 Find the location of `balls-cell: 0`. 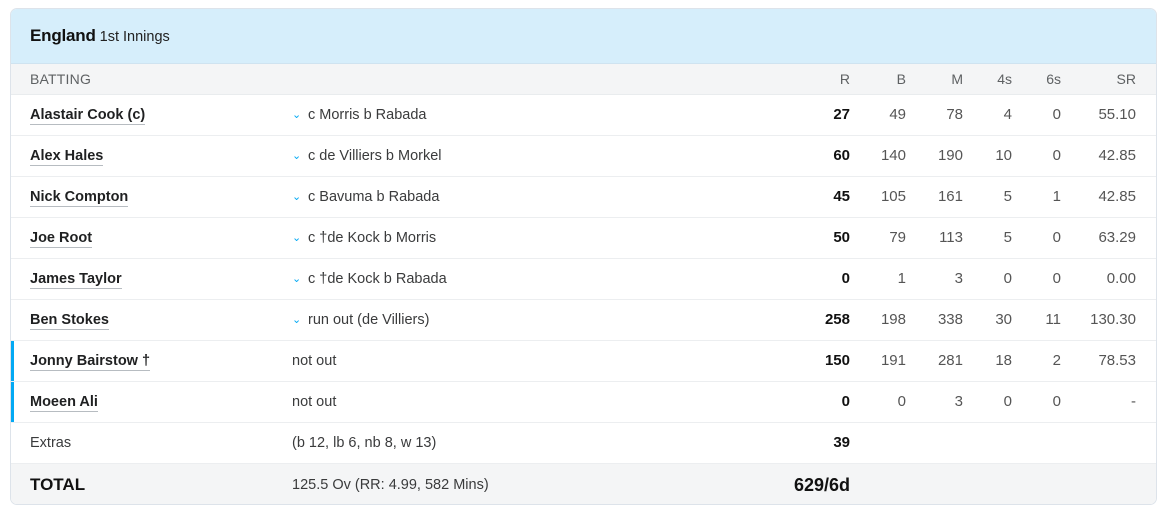

balls-cell: 0 is located at coordinates (878, 402).